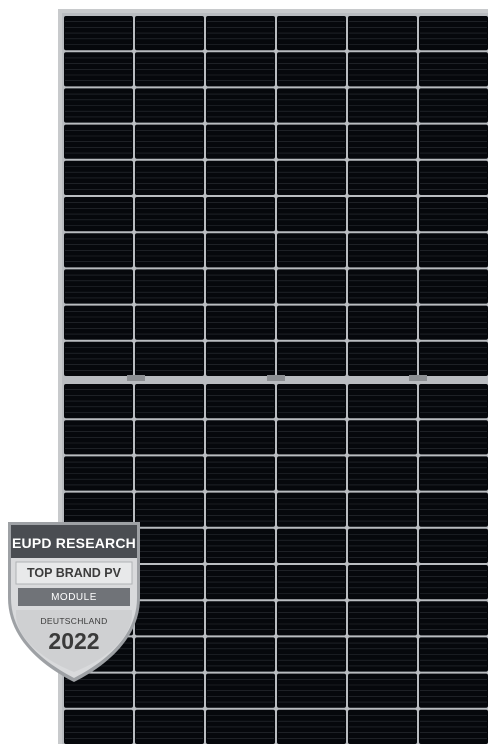 This screenshot has height=744, width=488. I want to click on center-junction-strips, so click(277, 378).